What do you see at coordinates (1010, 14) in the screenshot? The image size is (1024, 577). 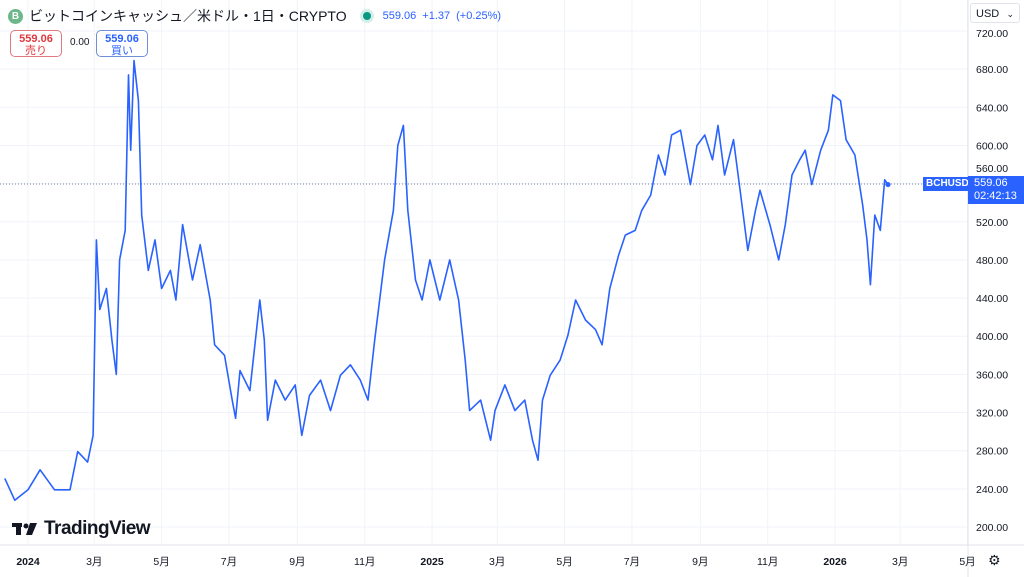 I see `chevron-down-icon: ⌄` at bounding box center [1010, 14].